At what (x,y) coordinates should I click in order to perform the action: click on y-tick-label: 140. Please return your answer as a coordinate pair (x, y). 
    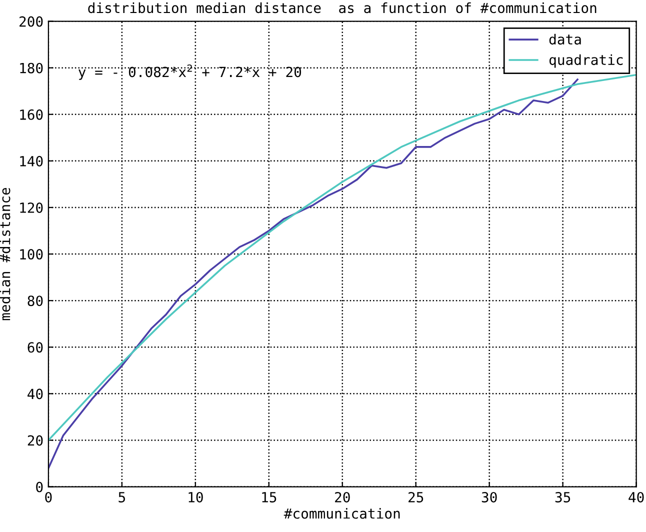
    Looking at the image, I should click on (31, 161).